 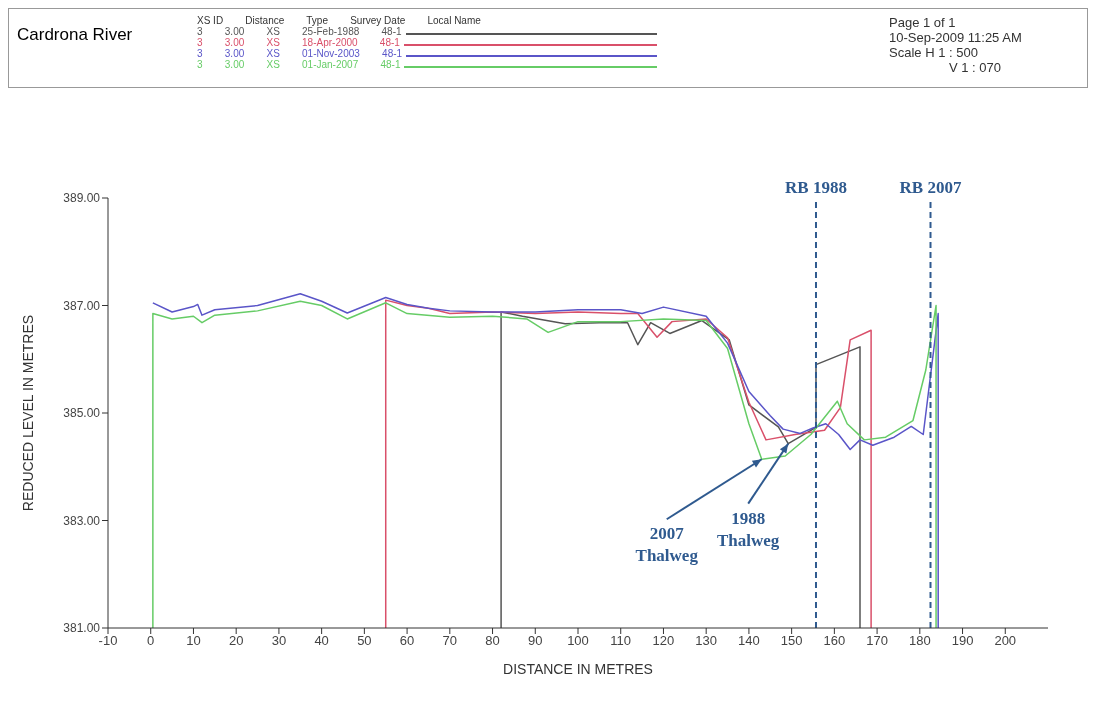 I want to click on x-tick-label: 170, so click(x=877, y=641).